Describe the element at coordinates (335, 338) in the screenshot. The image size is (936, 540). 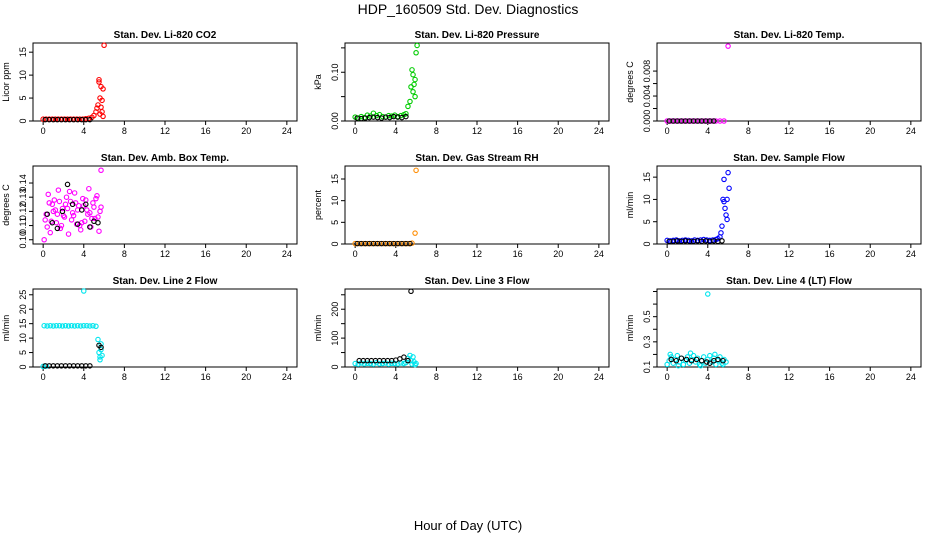
I see `y-tick-label: 100` at that location.